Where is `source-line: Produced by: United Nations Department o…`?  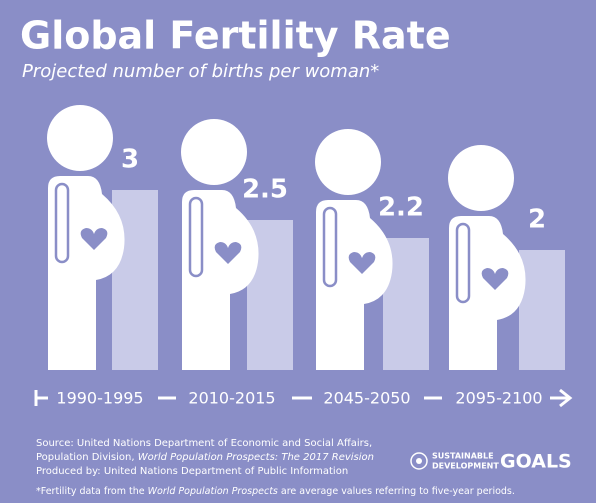
source-line: Produced by: United Nations Department o… is located at coordinates (192, 471).